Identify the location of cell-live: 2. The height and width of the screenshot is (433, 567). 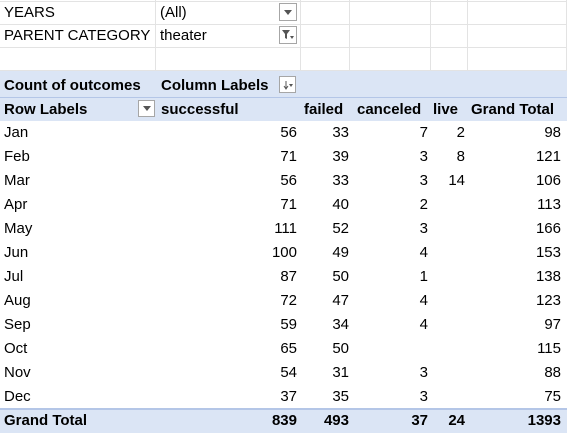
(460, 132).